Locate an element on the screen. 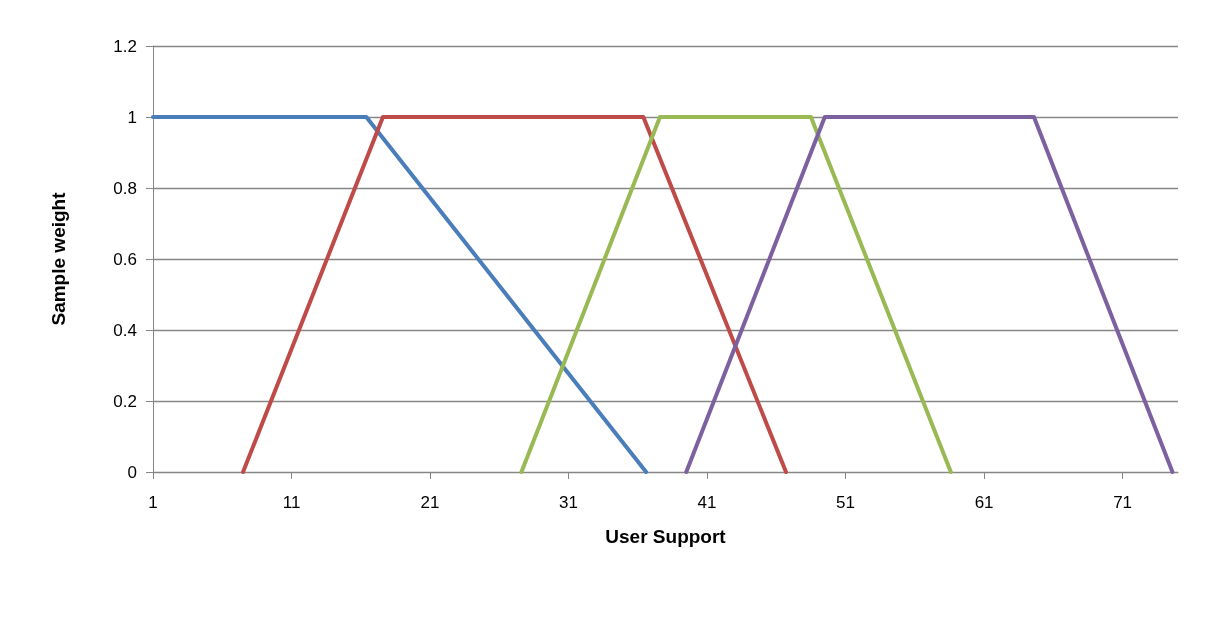  y-tick-label: 0.6 is located at coordinates (125, 259).